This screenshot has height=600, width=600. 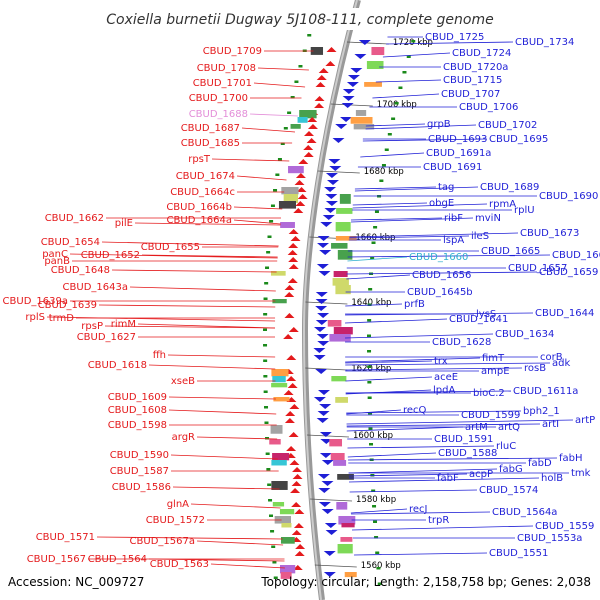 I want to click on right-gene-label: tmk, so click(x=581, y=473).